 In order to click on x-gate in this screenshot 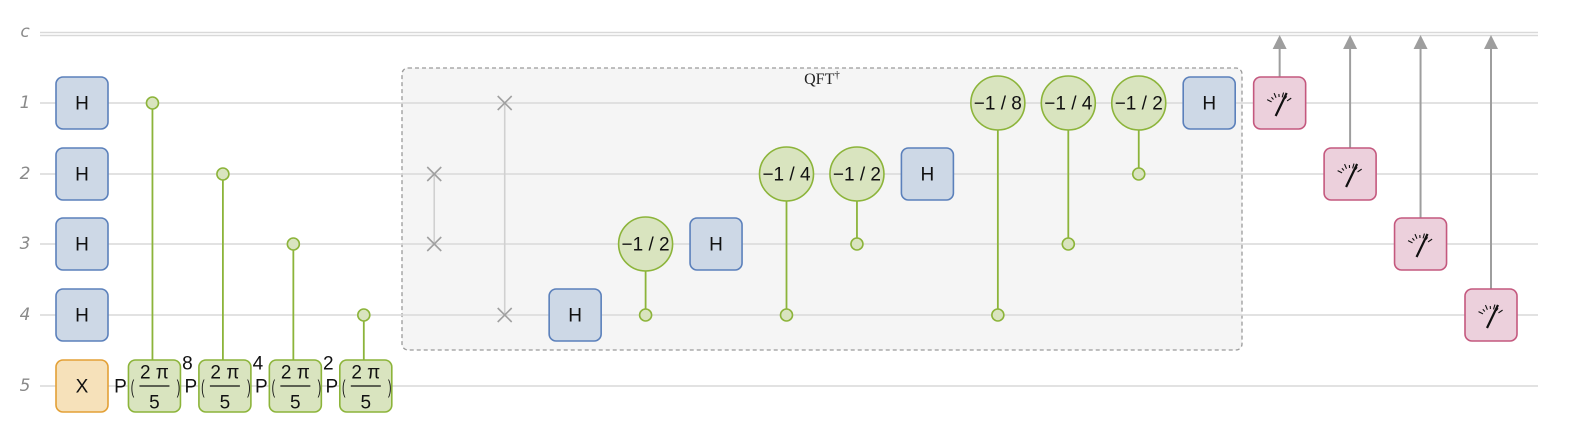, I will do `click(82, 386)`.